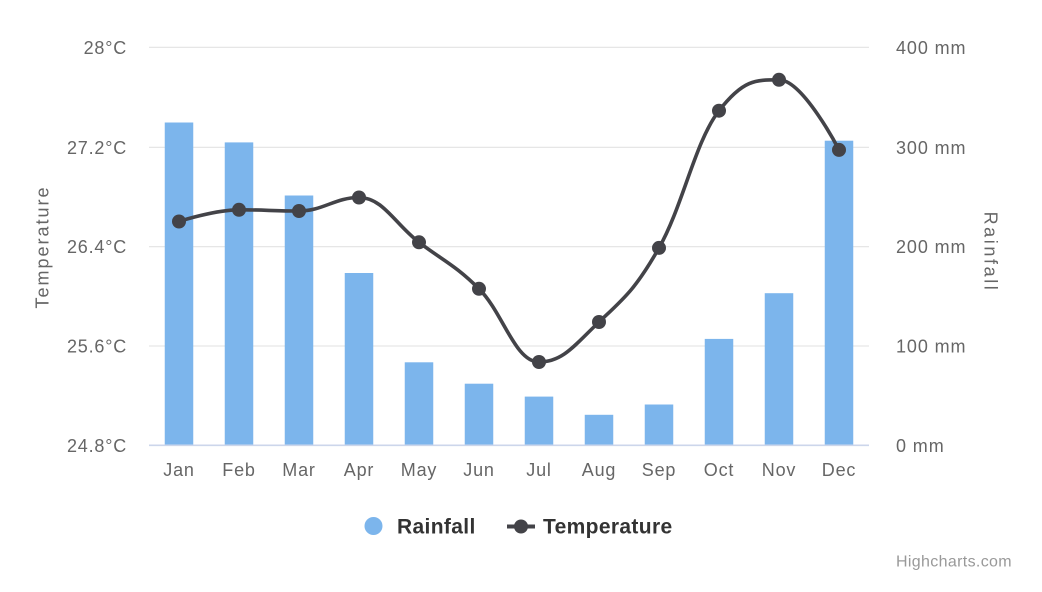 This screenshot has height=592, width=1042. I want to click on svg-text: 100 mm, so click(931, 347).